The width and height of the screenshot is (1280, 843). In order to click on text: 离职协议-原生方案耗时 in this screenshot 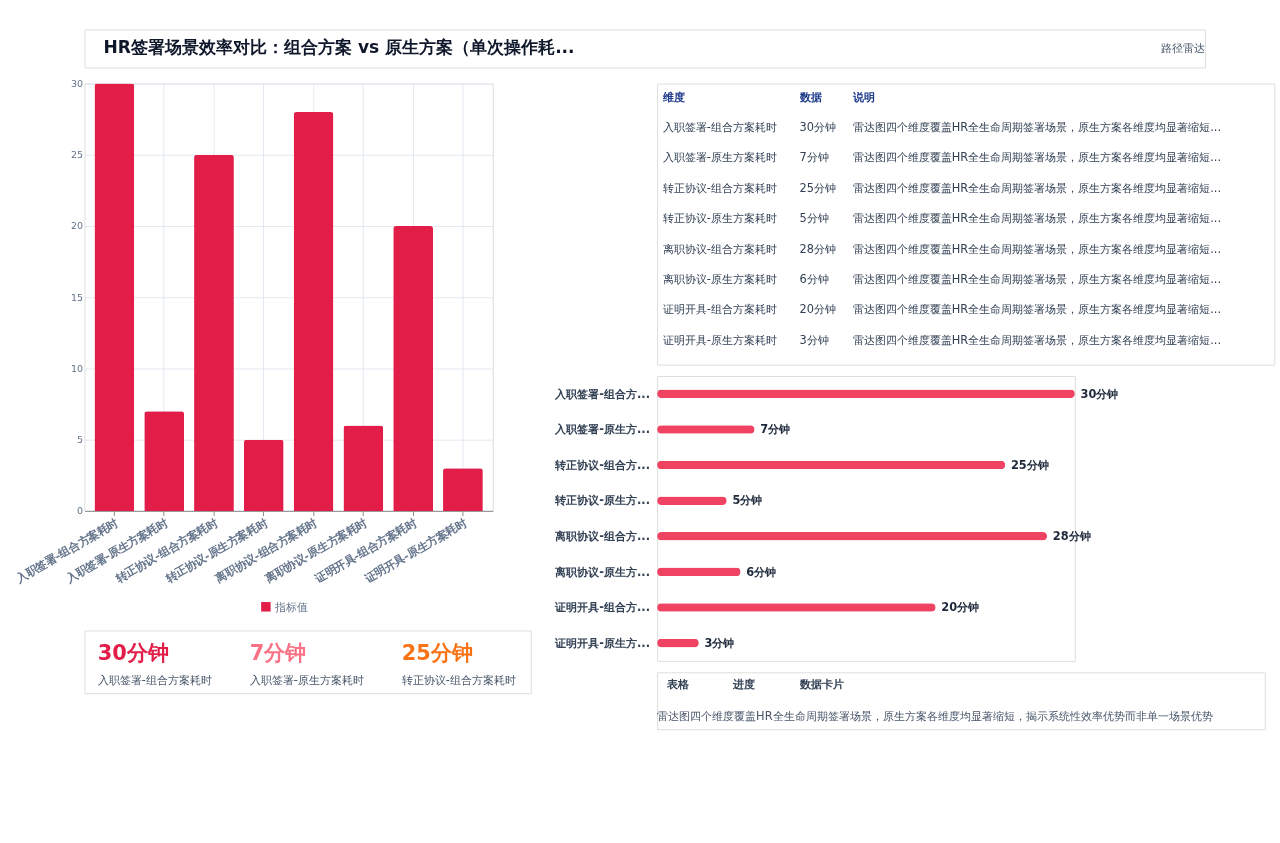, I will do `click(719, 278)`.